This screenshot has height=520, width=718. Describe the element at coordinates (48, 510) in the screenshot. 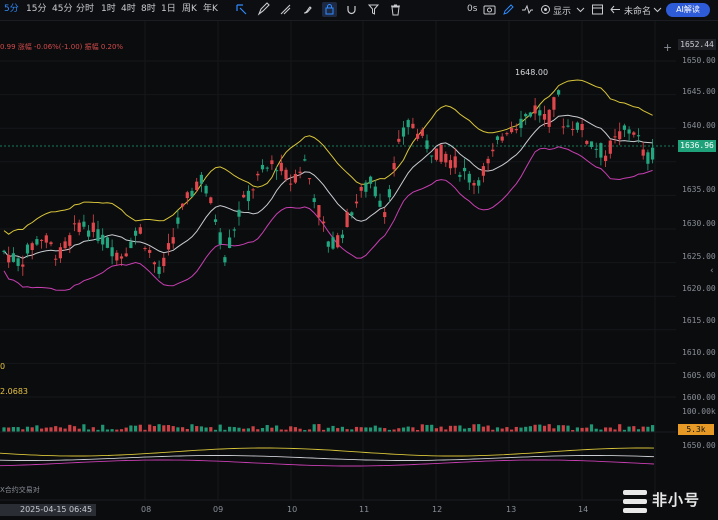

I see `time-cursor-badge: 2025-04-15 06:45` at that location.